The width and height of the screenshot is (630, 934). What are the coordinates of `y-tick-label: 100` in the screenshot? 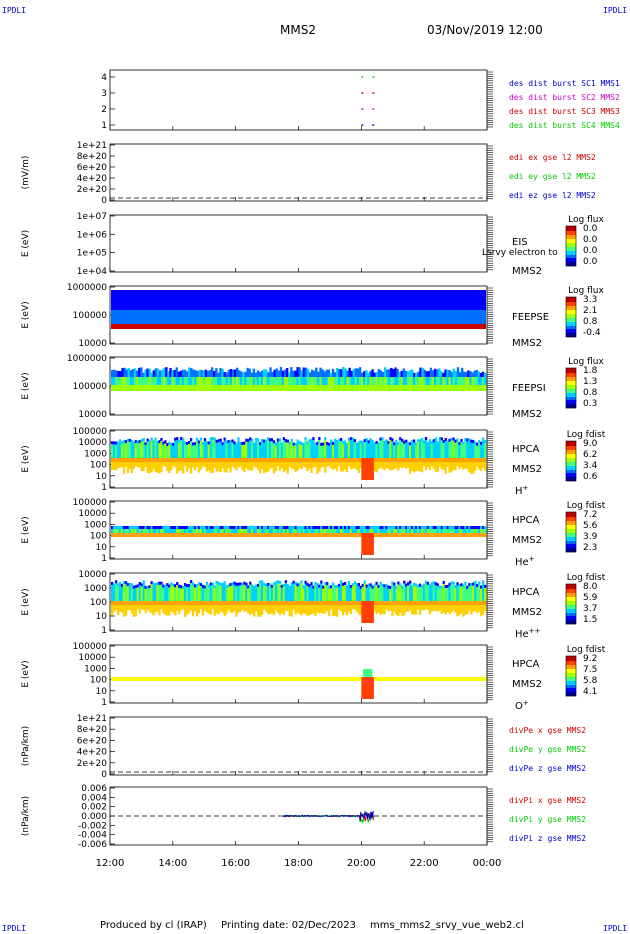 It's located at (98, 537).